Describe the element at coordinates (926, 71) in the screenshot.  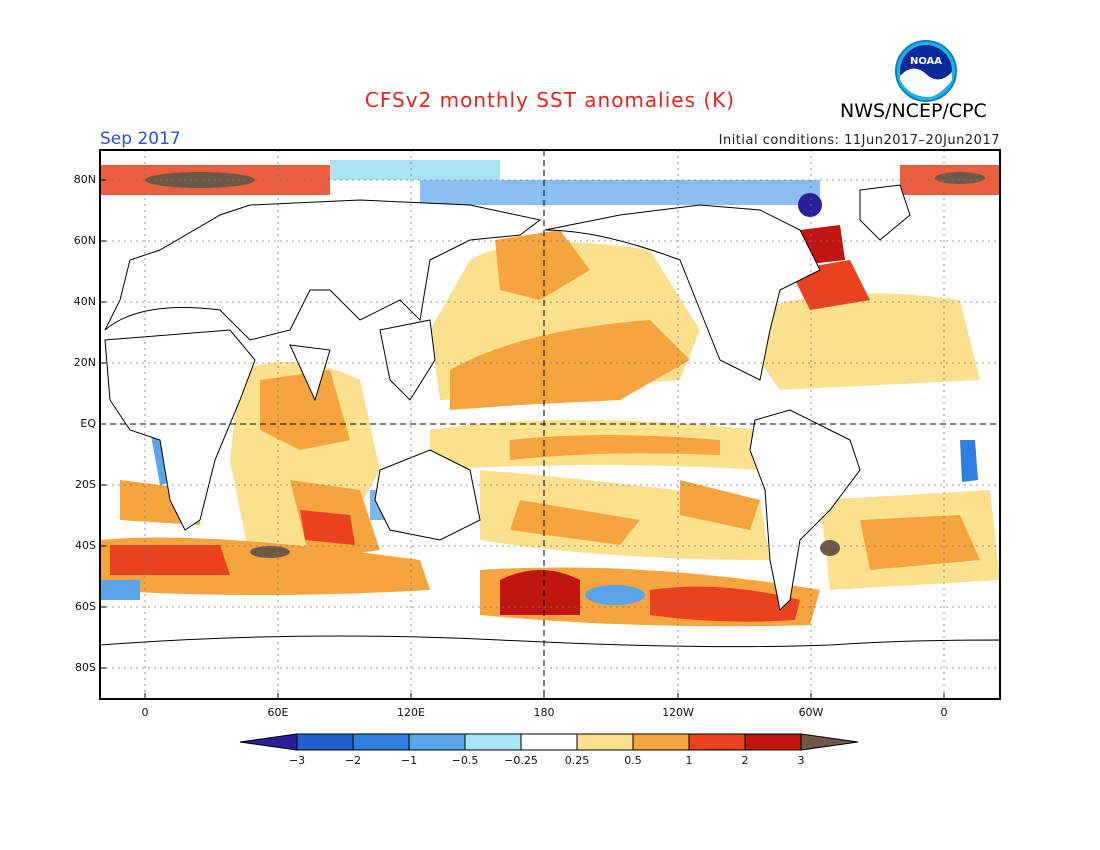
I see `noaa-logo-icon: NOAA` at that location.